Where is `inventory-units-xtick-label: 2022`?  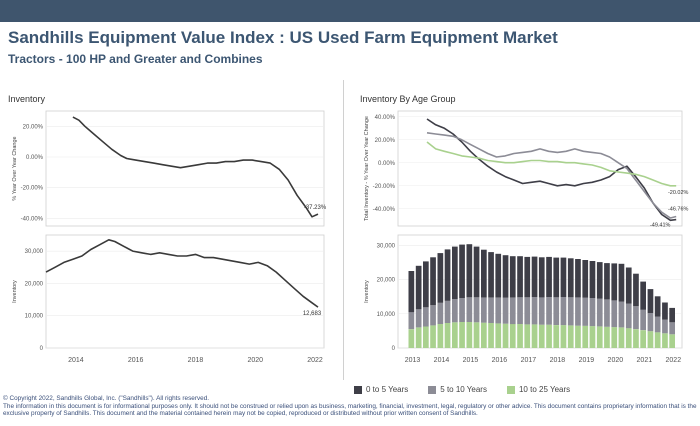 inventory-units-xtick-label: 2022 is located at coordinates (315, 360).